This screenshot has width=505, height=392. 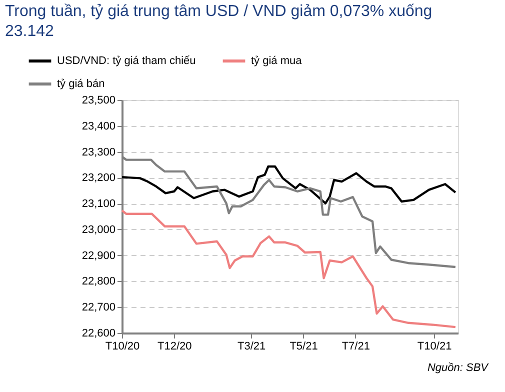 What do you see at coordinates (99, 256) in the screenshot?
I see `y-tick-label: 22,900` at bounding box center [99, 256].